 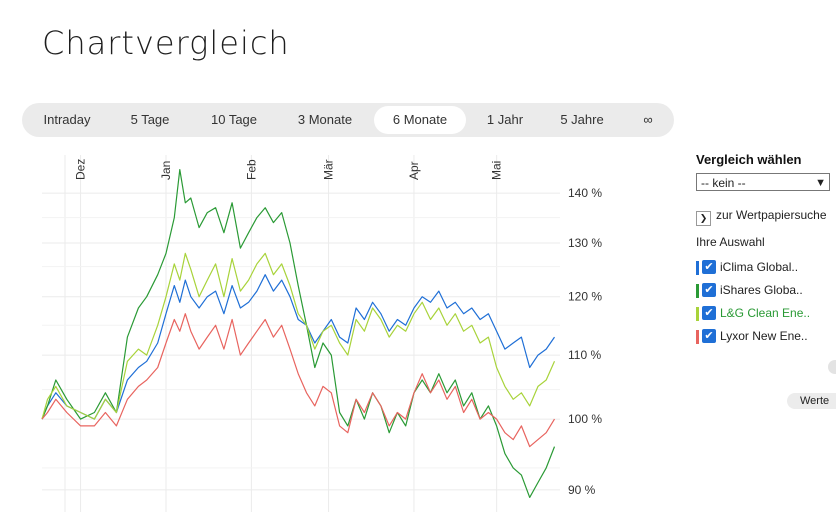 I want to click on compare-select-value: -- kein --, so click(x=723, y=183).